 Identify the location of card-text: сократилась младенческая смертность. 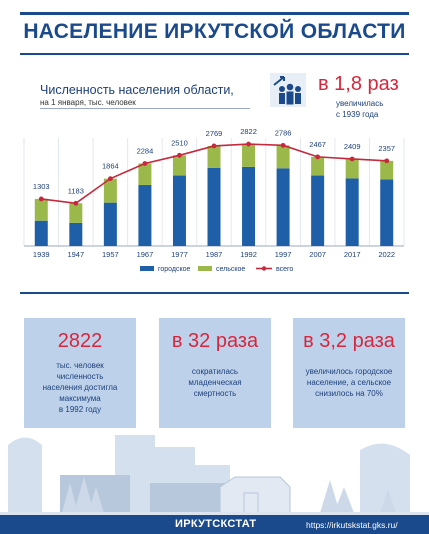
(215, 382).